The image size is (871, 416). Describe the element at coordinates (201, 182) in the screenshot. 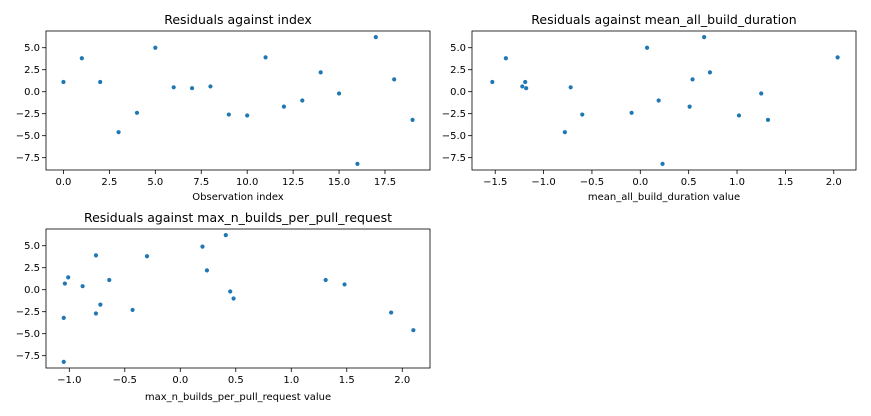

I see `x-tick-label: 7.5` at that location.